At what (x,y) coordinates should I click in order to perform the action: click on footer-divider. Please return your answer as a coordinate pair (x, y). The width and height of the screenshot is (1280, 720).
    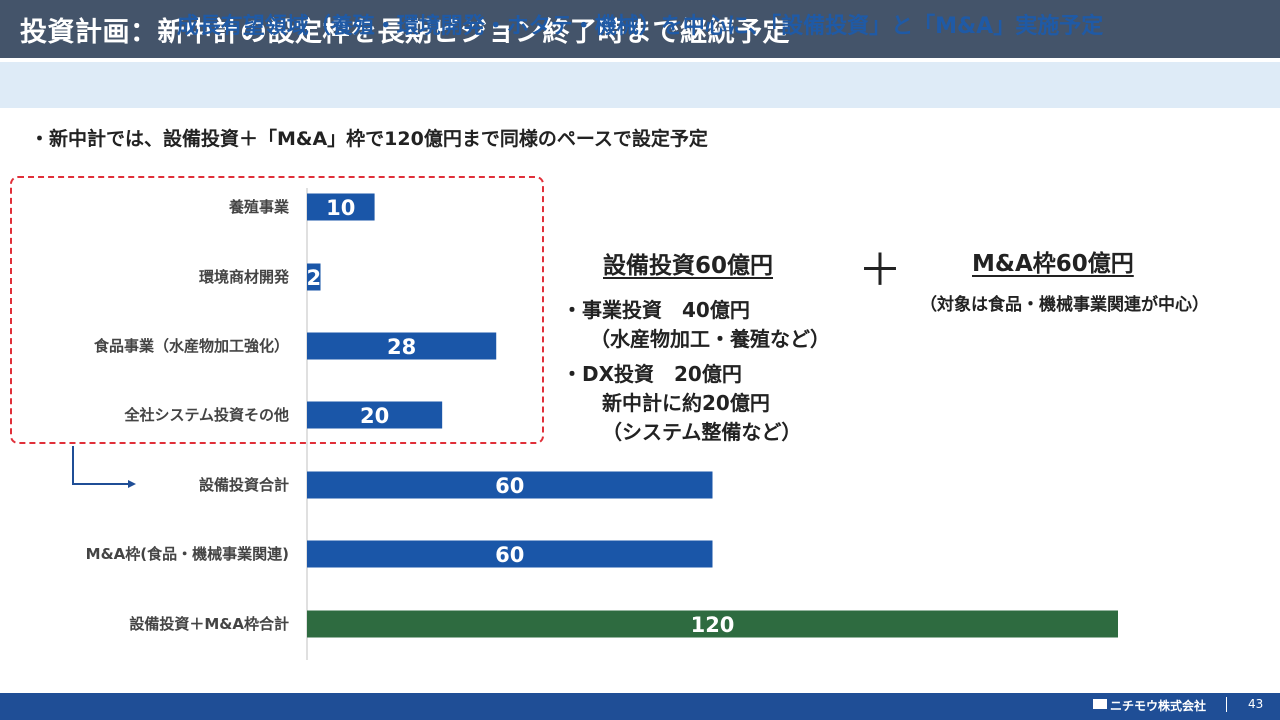
    Looking at the image, I should click on (1226, 704).